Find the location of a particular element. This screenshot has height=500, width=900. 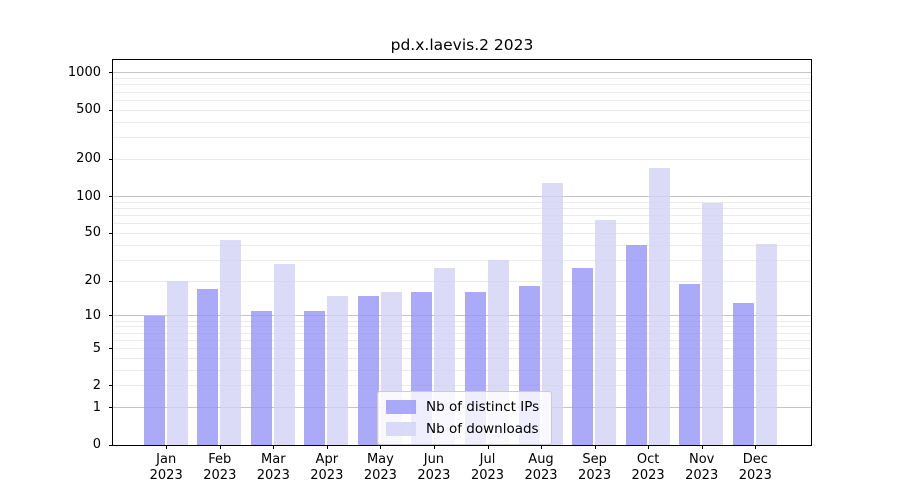

bar-nb-of-downloads-sep is located at coordinates (606, 332).